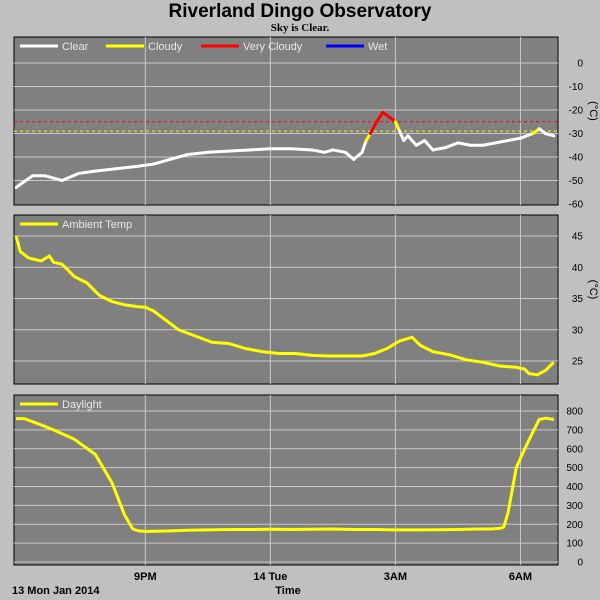  I want to click on legend-label: Very Cloudy, so click(273, 47).